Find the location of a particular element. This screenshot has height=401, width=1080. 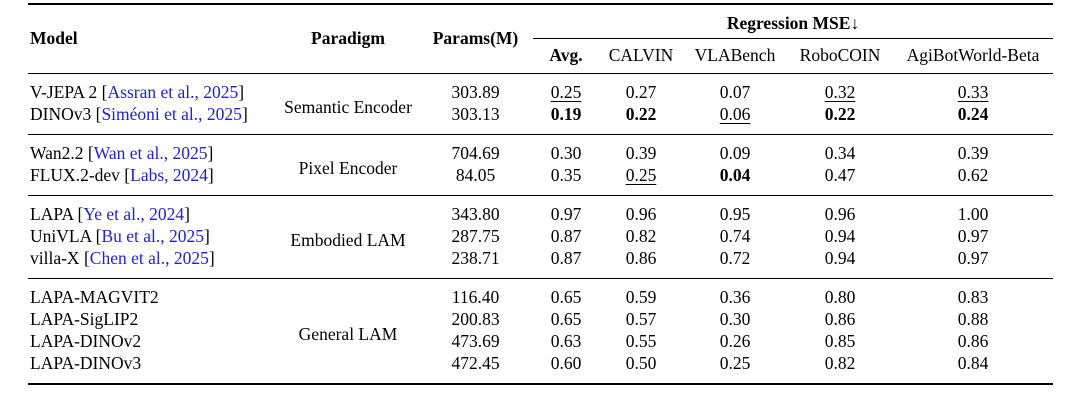

citation-link: Wan et al., 2025 is located at coordinates (150, 153).